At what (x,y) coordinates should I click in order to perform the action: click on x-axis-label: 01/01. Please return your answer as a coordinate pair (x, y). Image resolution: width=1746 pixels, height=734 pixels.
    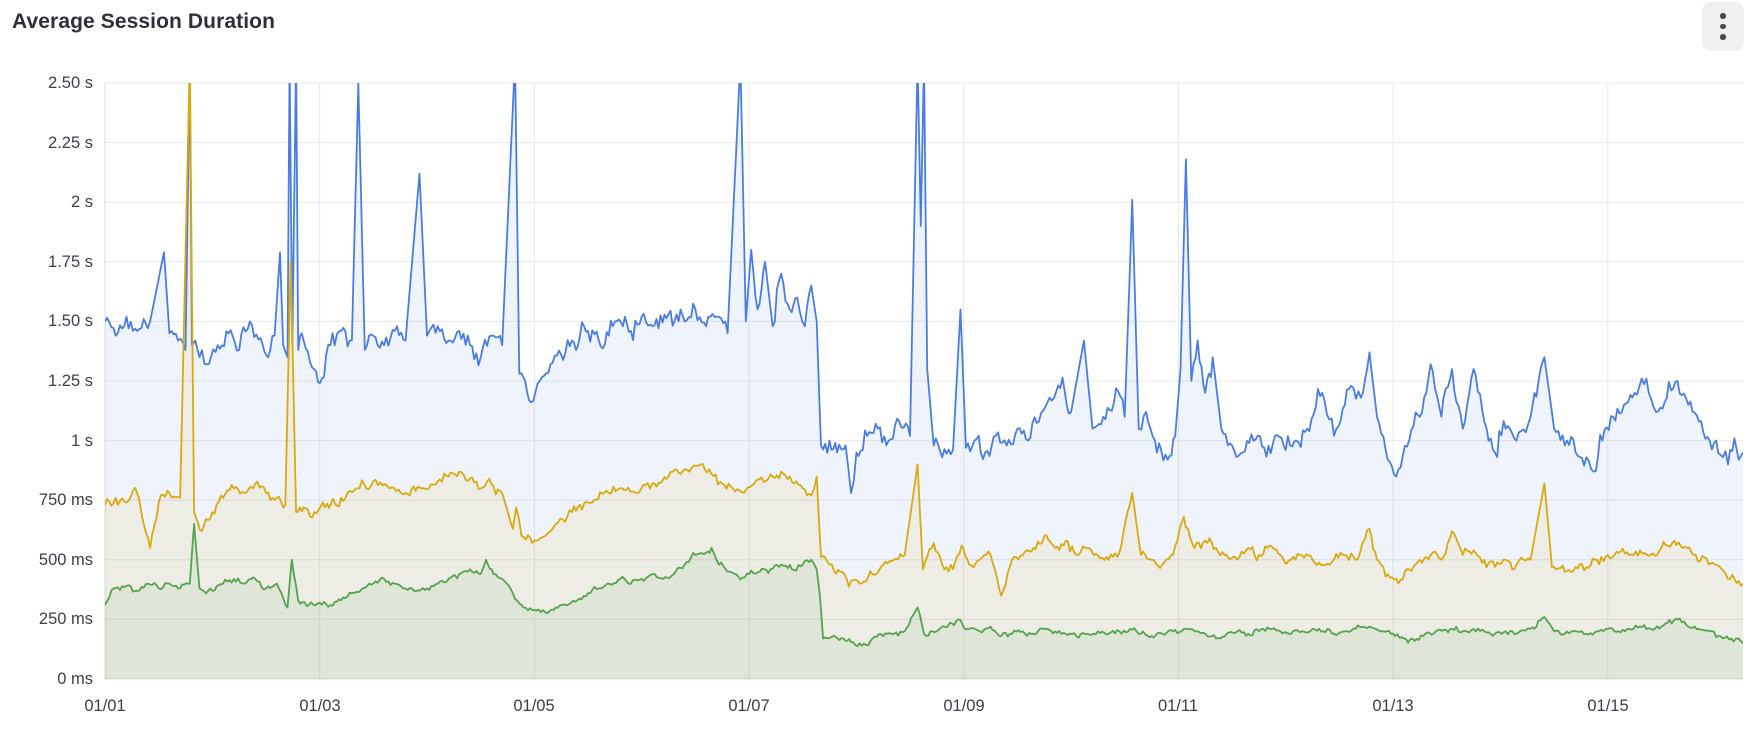
    Looking at the image, I should click on (105, 706).